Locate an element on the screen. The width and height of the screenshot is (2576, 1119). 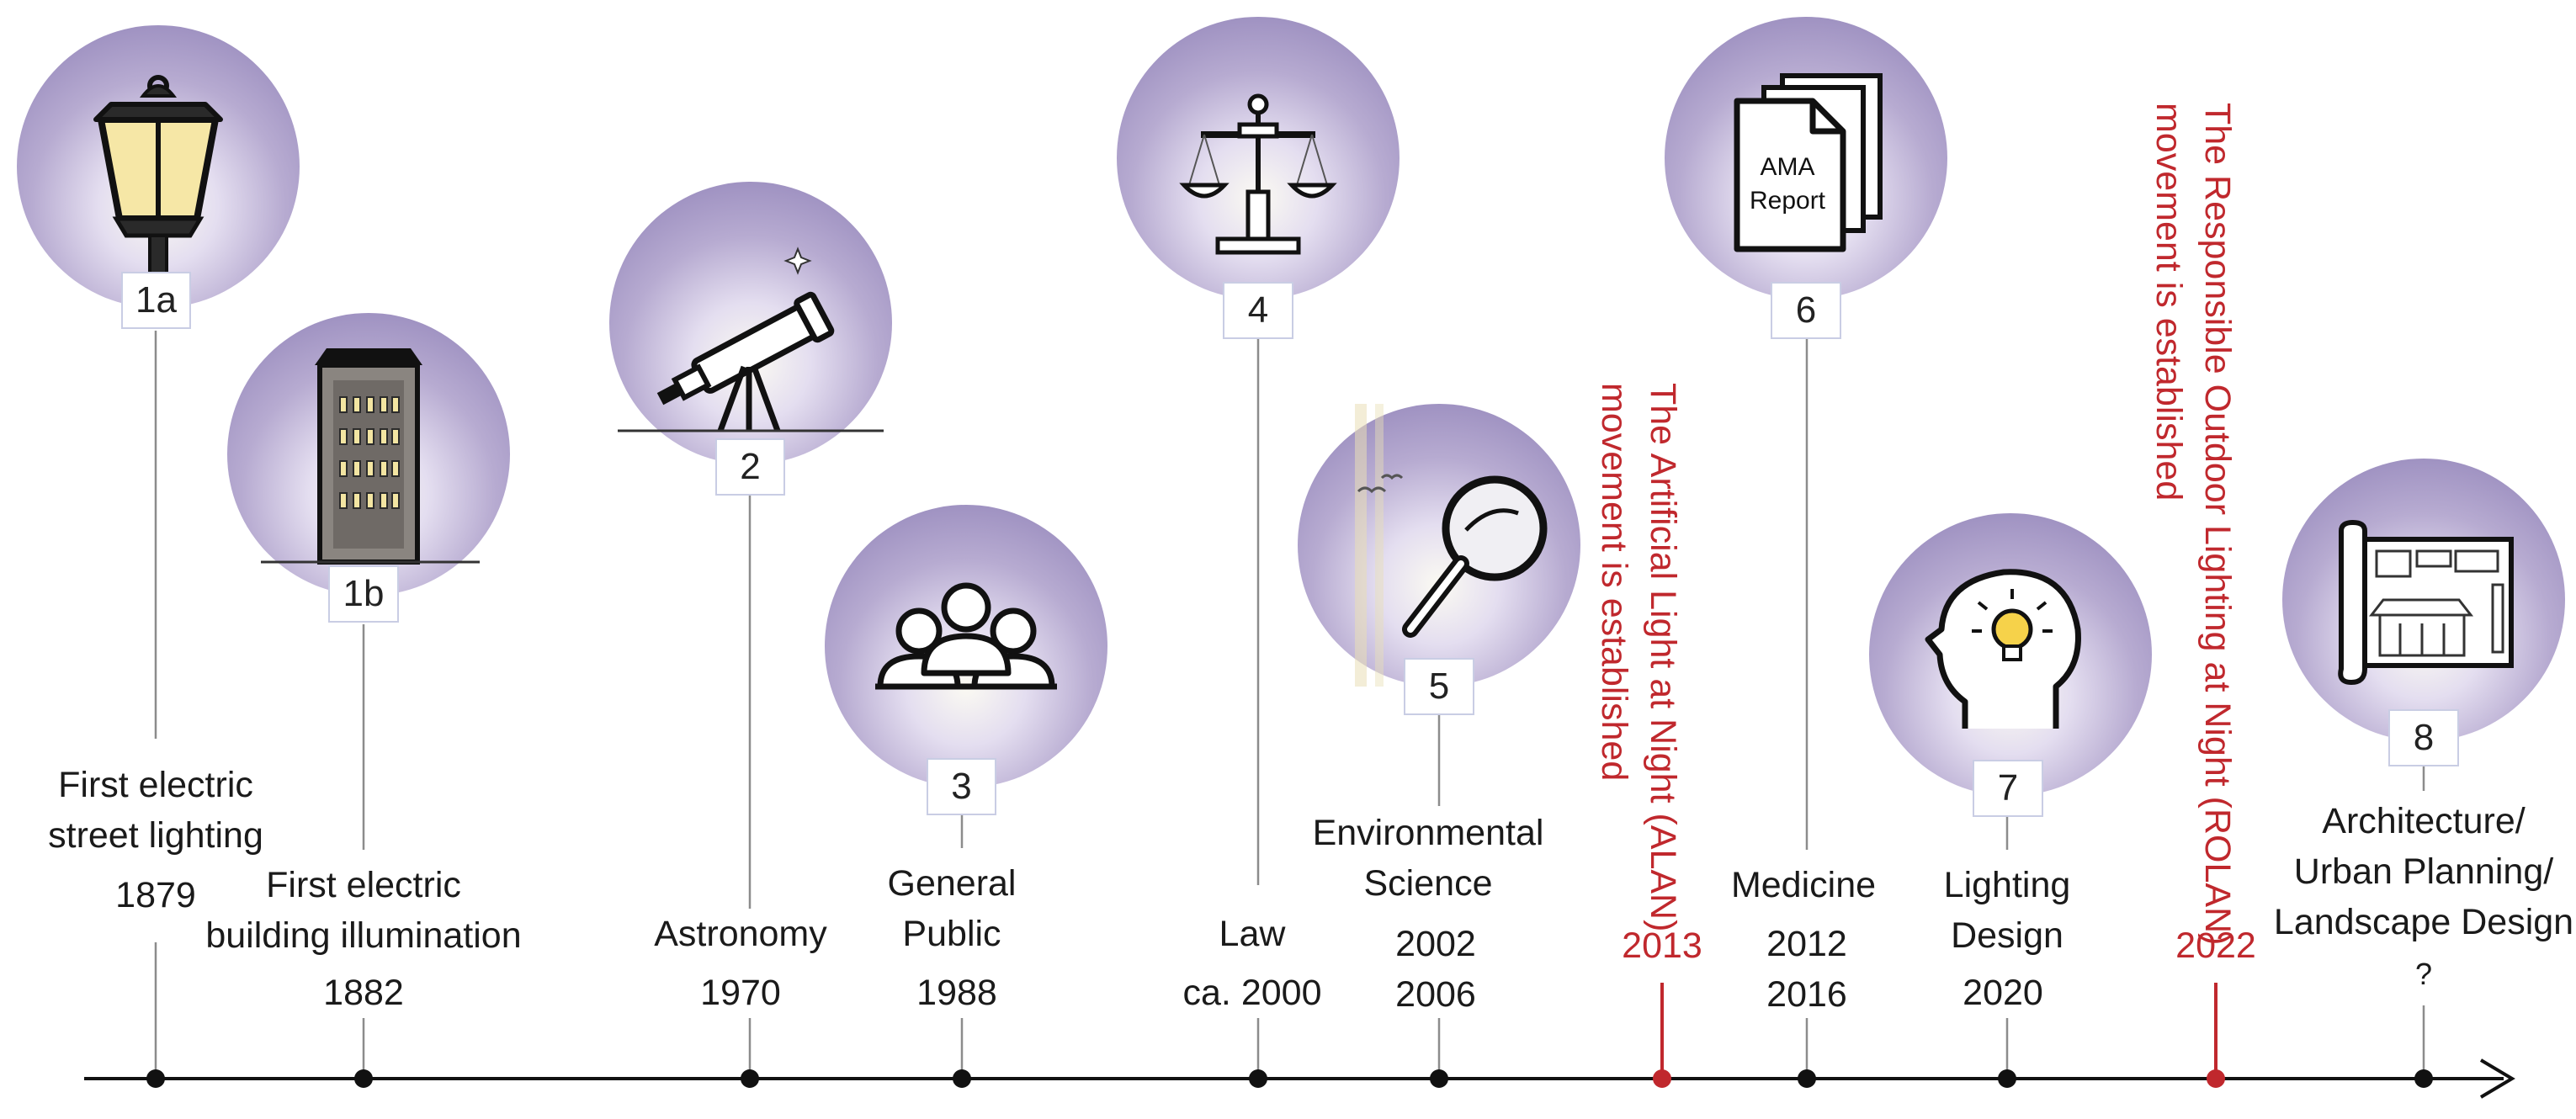
milestone-5-label-line2: Science is located at coordinates (1428, 883).